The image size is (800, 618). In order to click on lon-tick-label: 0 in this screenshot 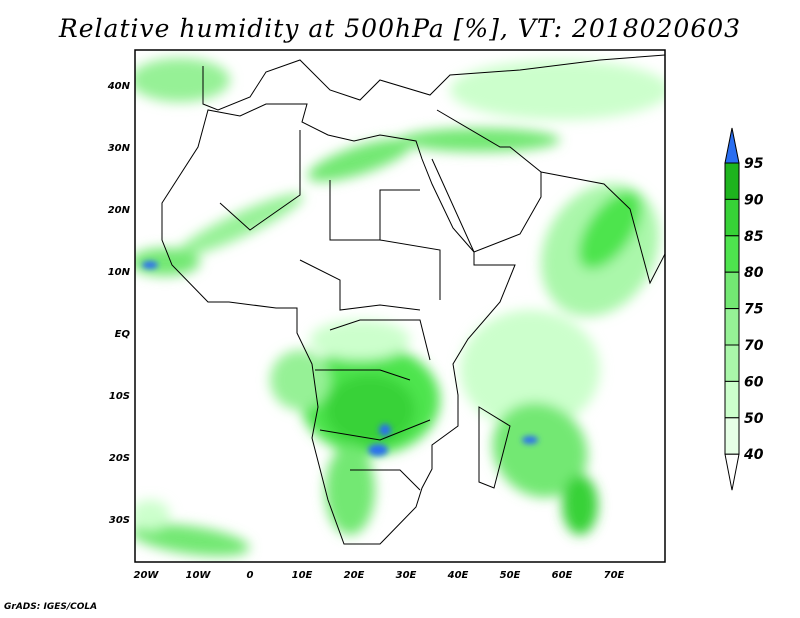, I will do `click(250, 575)`.